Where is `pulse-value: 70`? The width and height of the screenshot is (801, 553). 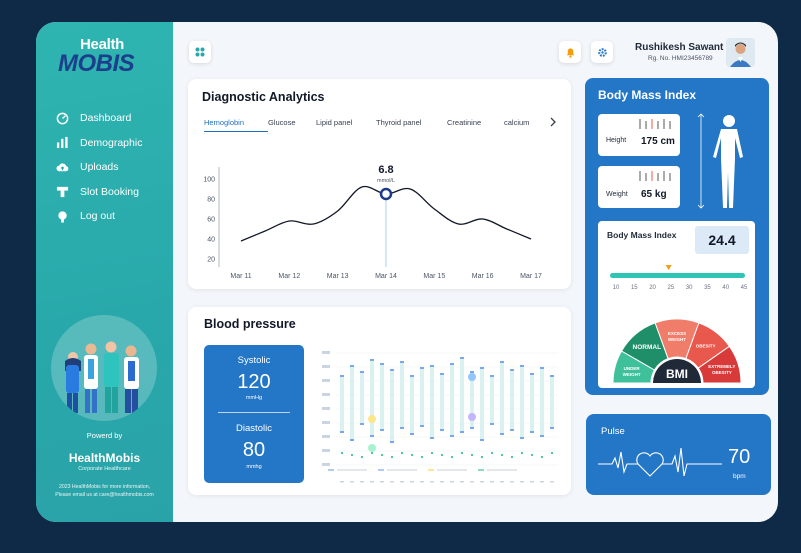 pulse-value: 70 is located at coordinates (739, 457).